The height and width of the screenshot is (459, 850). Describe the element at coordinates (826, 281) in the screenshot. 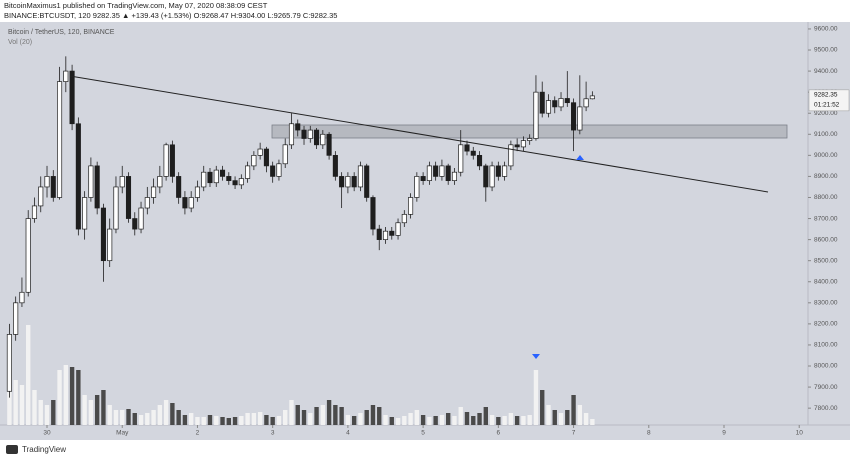

I see `y-tick-label: 8400.00` at that location.